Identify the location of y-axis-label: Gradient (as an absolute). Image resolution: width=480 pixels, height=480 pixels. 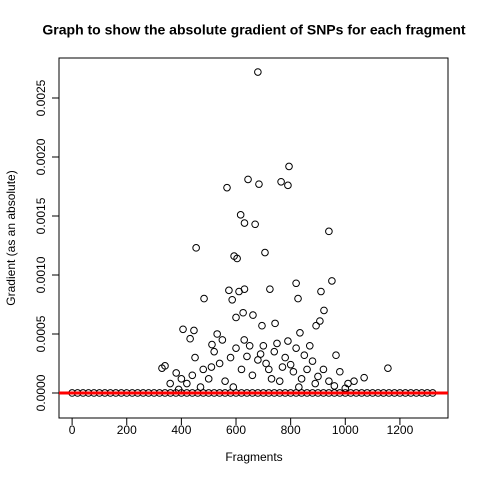
(11, 237).